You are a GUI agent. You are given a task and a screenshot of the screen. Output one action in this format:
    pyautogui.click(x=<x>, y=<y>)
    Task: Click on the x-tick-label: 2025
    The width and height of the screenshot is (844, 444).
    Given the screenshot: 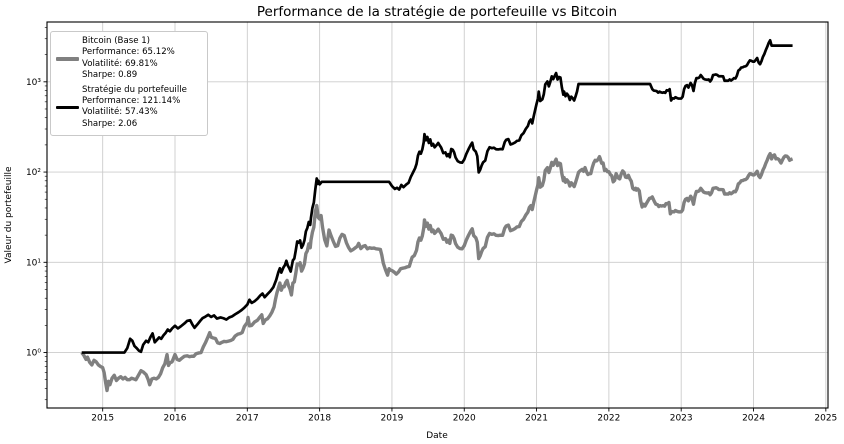 What is the action you would take?
    pyautogui.click(x=825, y=419)
    